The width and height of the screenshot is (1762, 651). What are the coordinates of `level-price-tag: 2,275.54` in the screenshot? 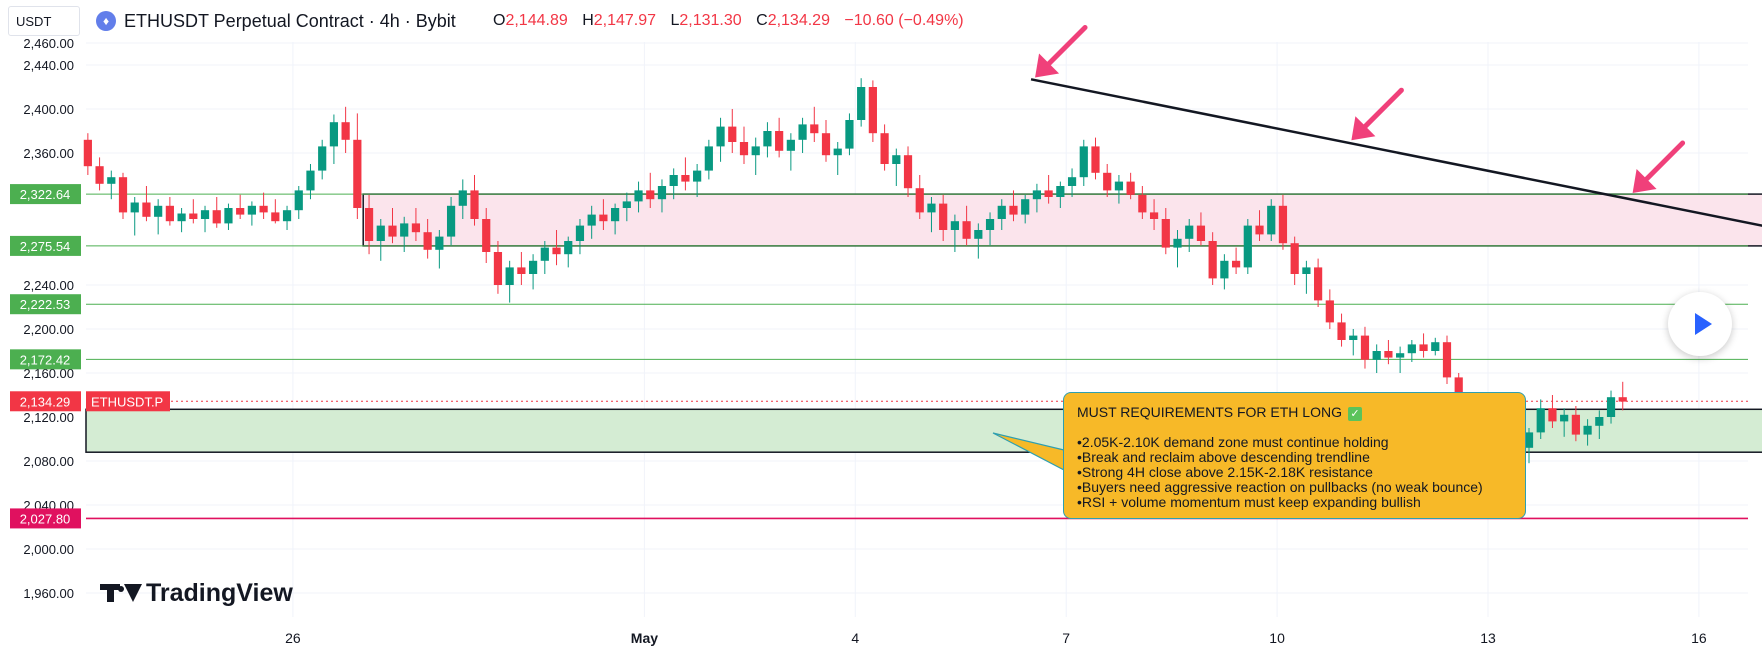 It's located at (45, 245).